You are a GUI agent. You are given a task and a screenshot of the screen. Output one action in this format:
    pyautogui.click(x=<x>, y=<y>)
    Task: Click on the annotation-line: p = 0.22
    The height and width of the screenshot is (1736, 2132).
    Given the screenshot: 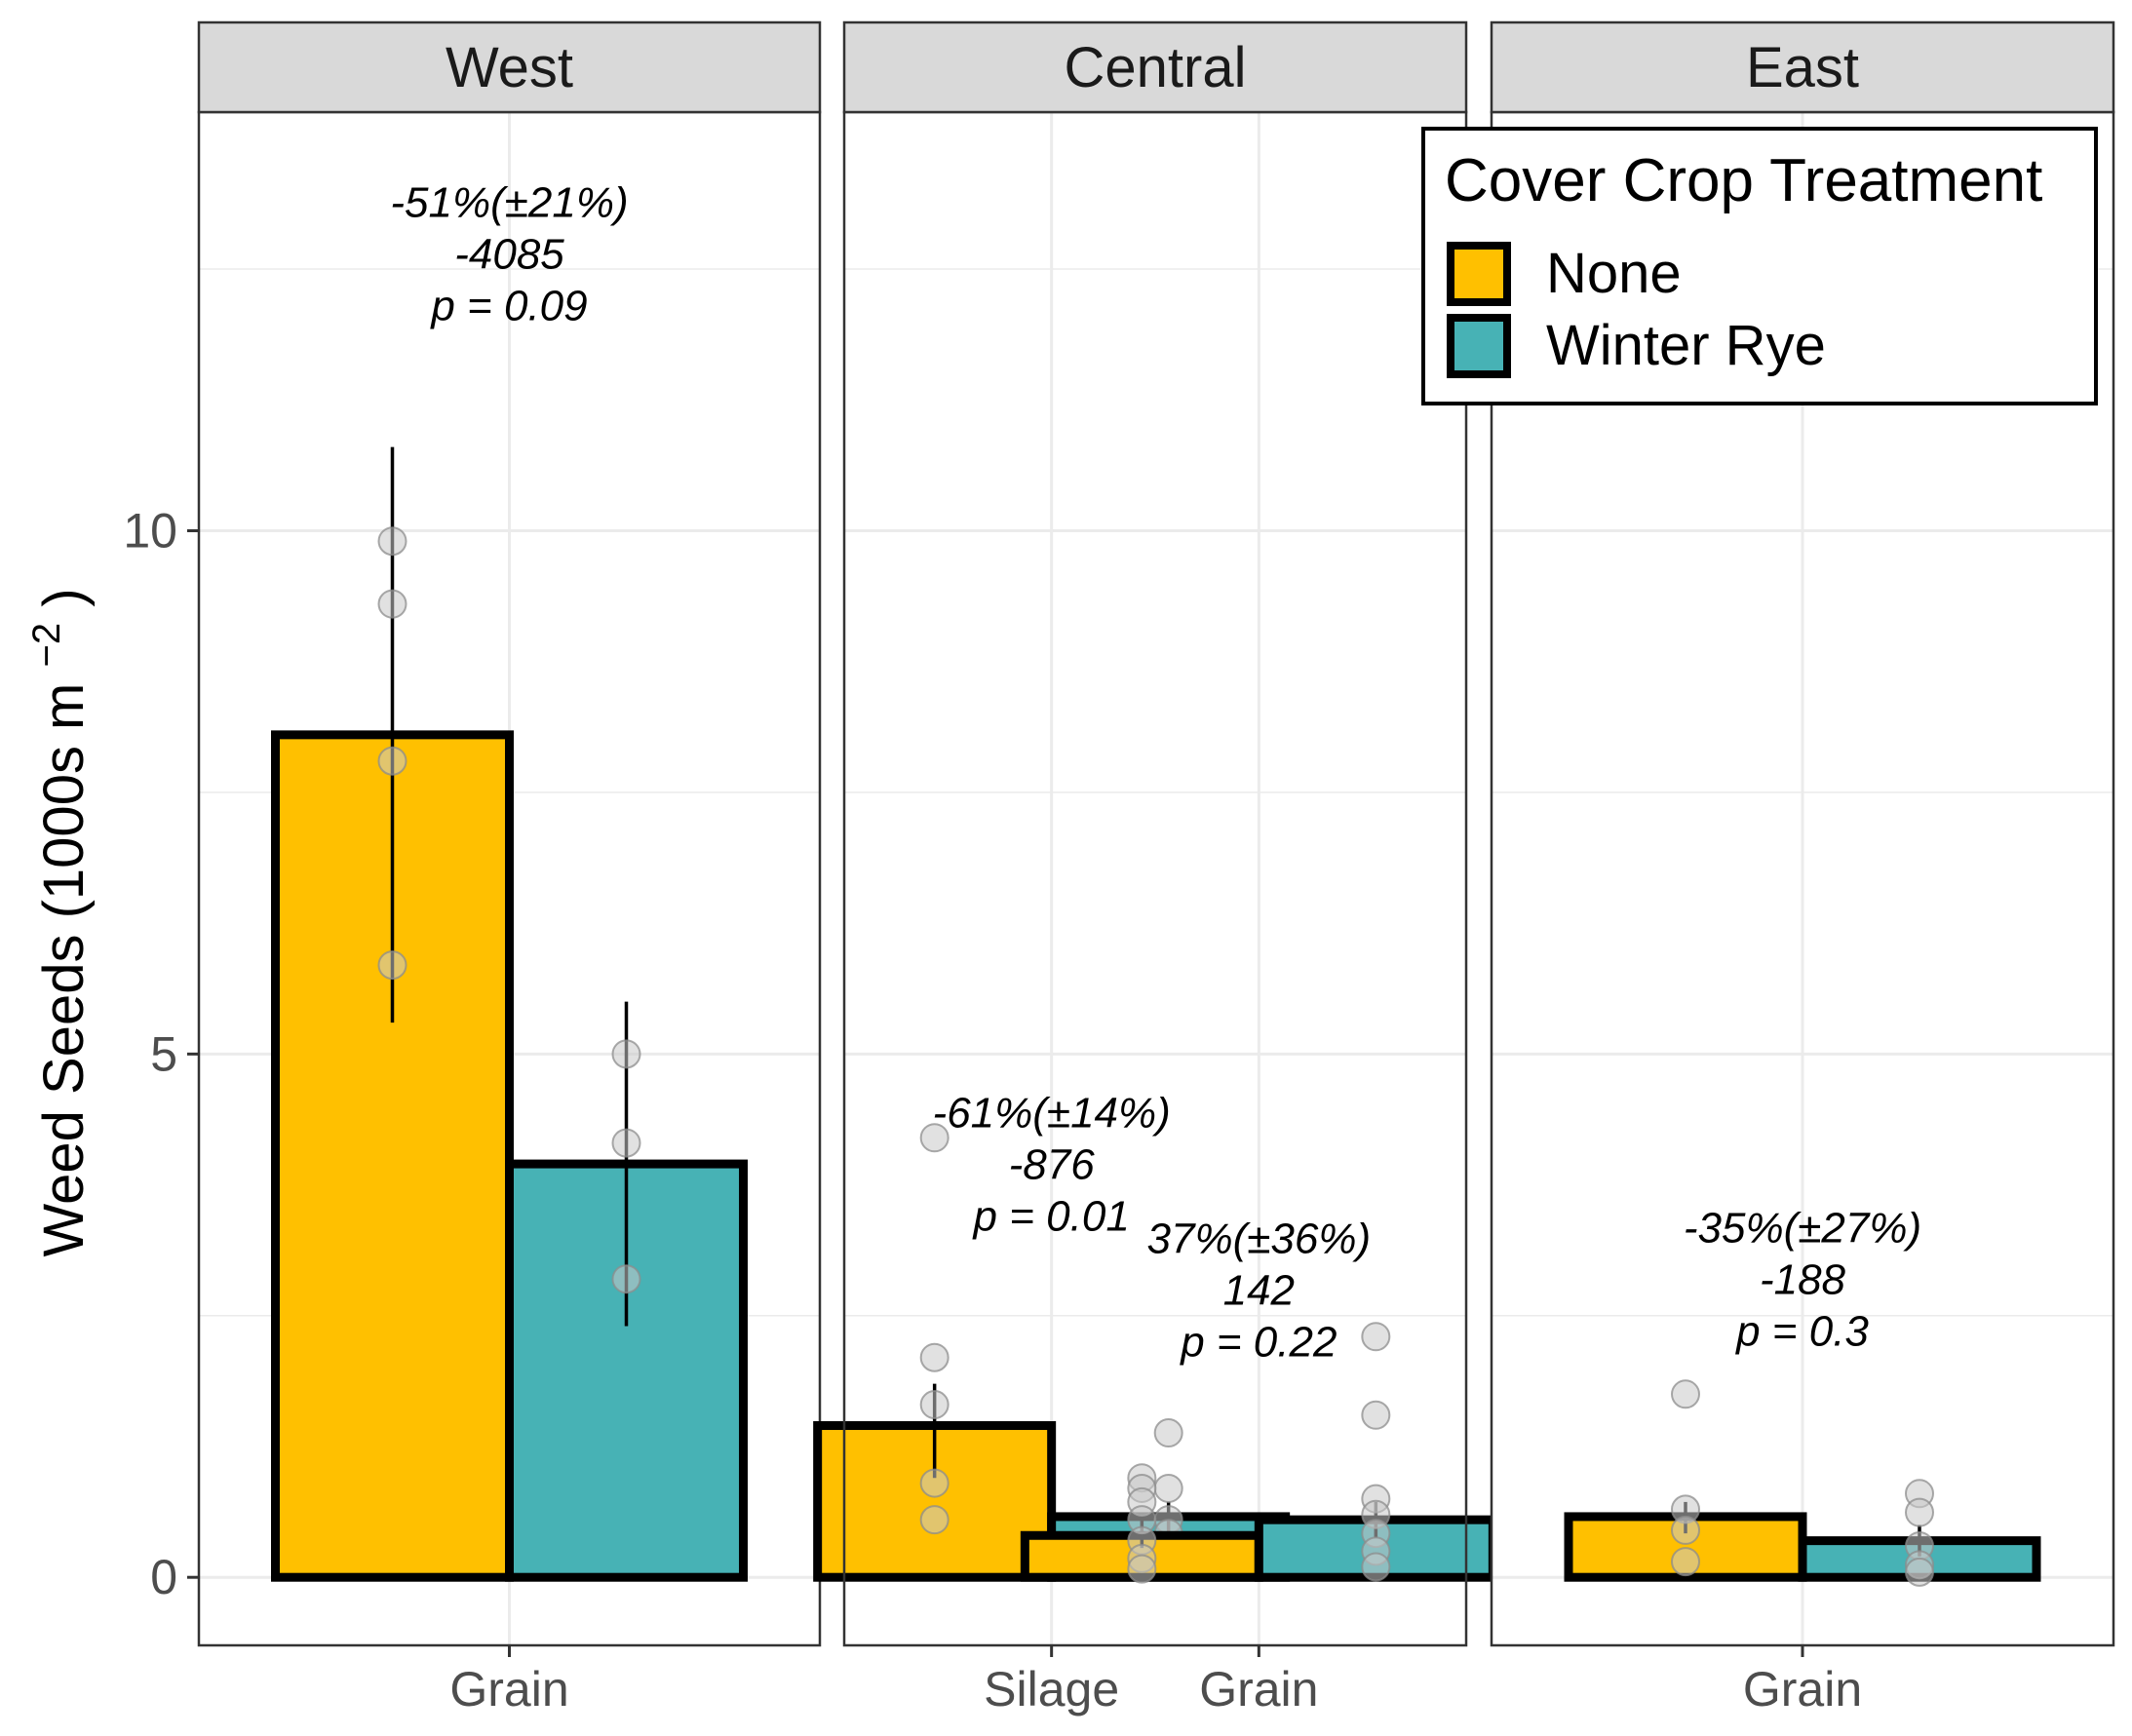 What is the action you would take?
    pyautogui.click(x=1258, y=1342)
    